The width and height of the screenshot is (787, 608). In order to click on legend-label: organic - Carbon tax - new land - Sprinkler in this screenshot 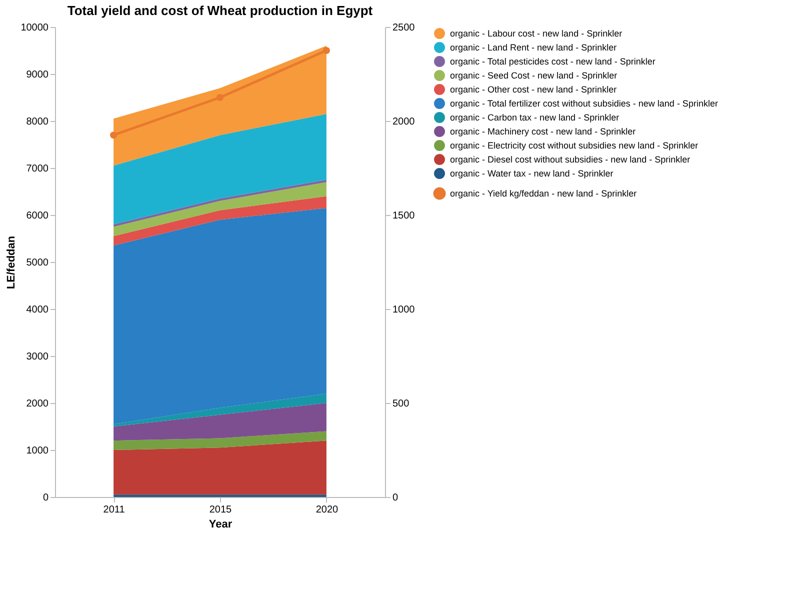, I will do `click(535, 117)`.